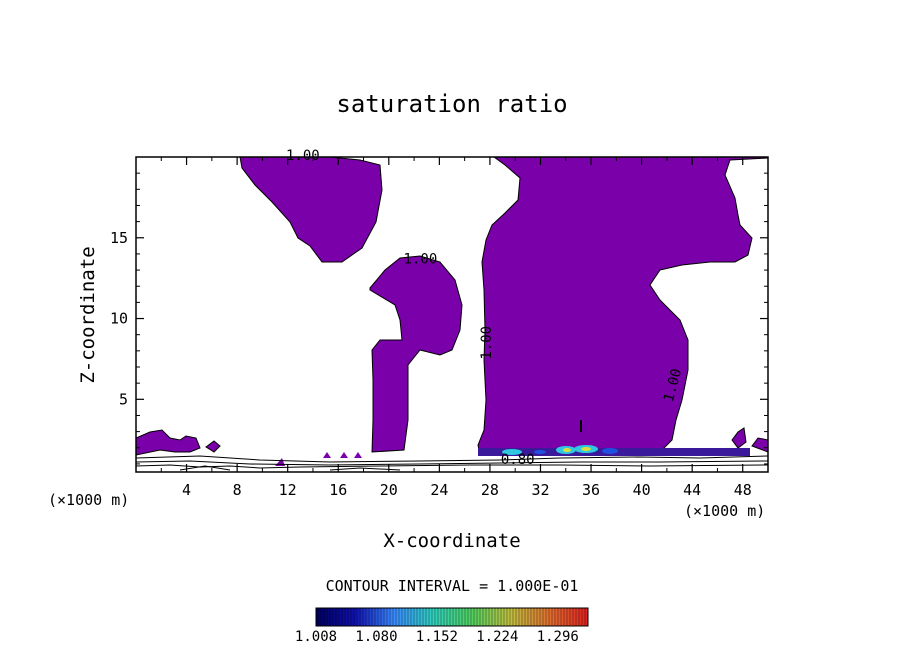 This screenshot has width=904, height=654. What do you see at coordinates (622, 306) in the screenshot?
I see `filled-region-right` at bounding box center [622, 306].